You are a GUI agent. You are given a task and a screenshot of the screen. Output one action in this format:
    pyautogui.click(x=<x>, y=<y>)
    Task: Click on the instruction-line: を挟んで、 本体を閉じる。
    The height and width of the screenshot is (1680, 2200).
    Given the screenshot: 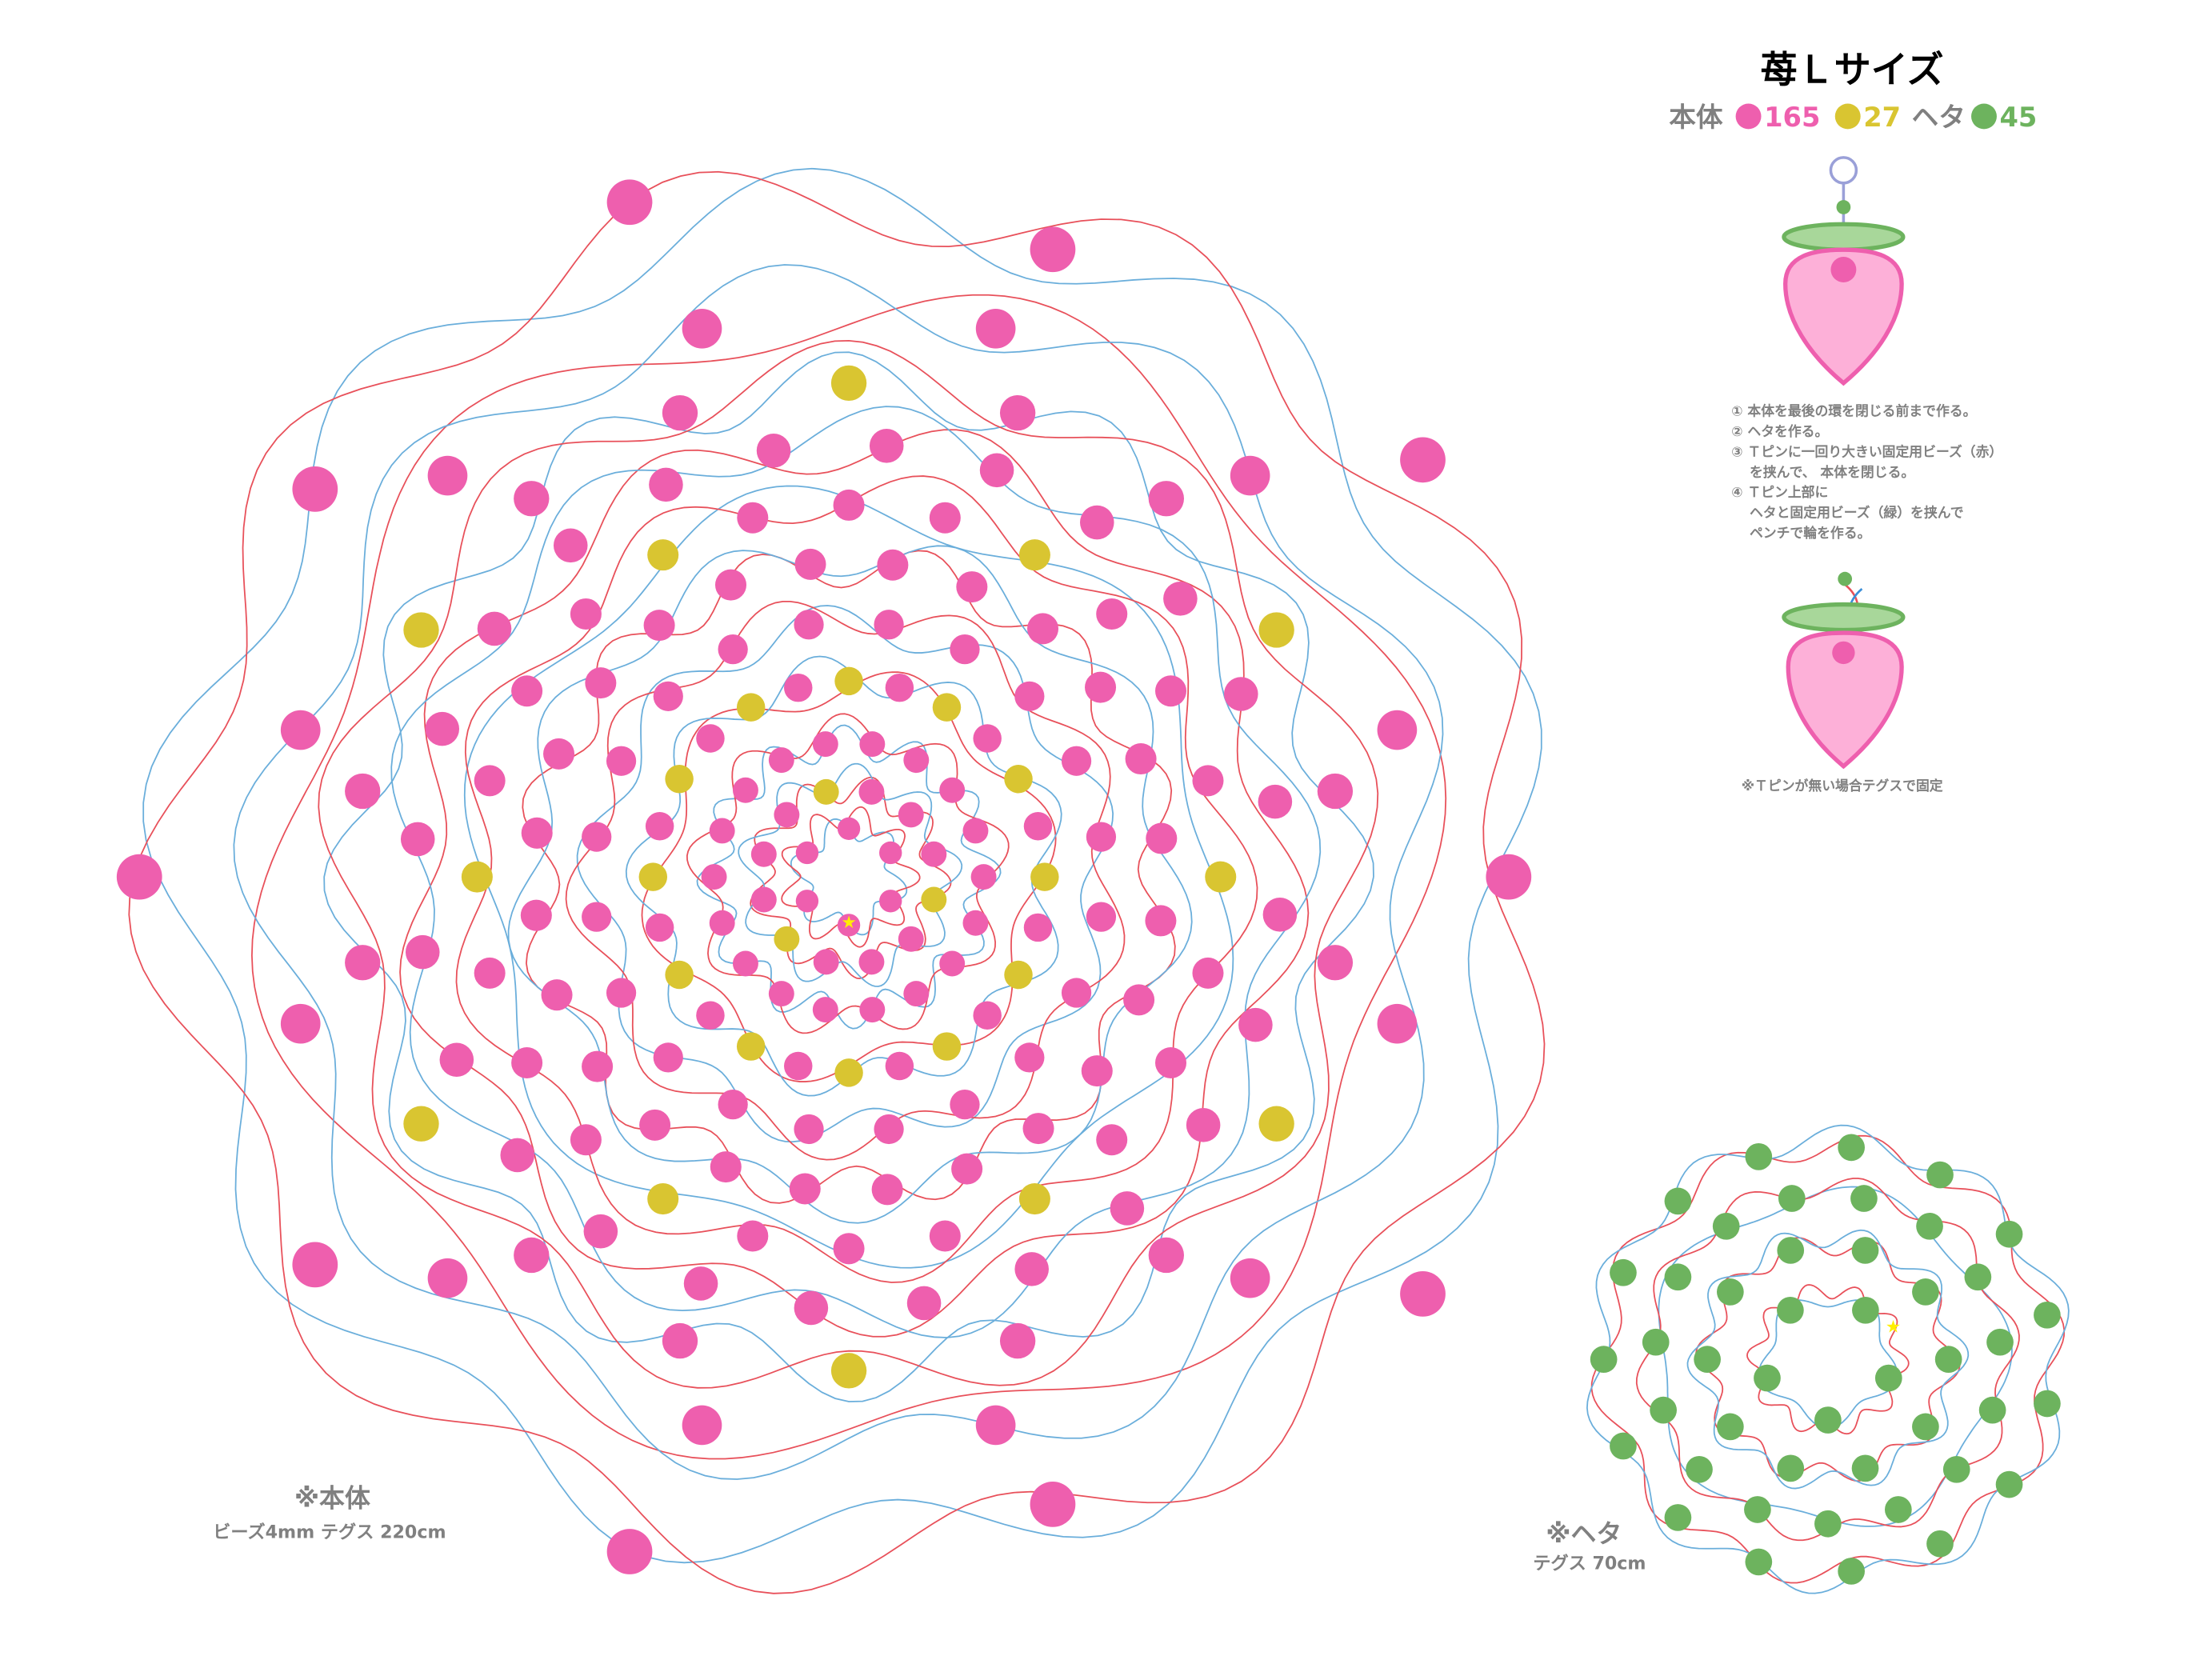 What is the action you would take?
    pyautogui.click(x=1822, y=472)
    